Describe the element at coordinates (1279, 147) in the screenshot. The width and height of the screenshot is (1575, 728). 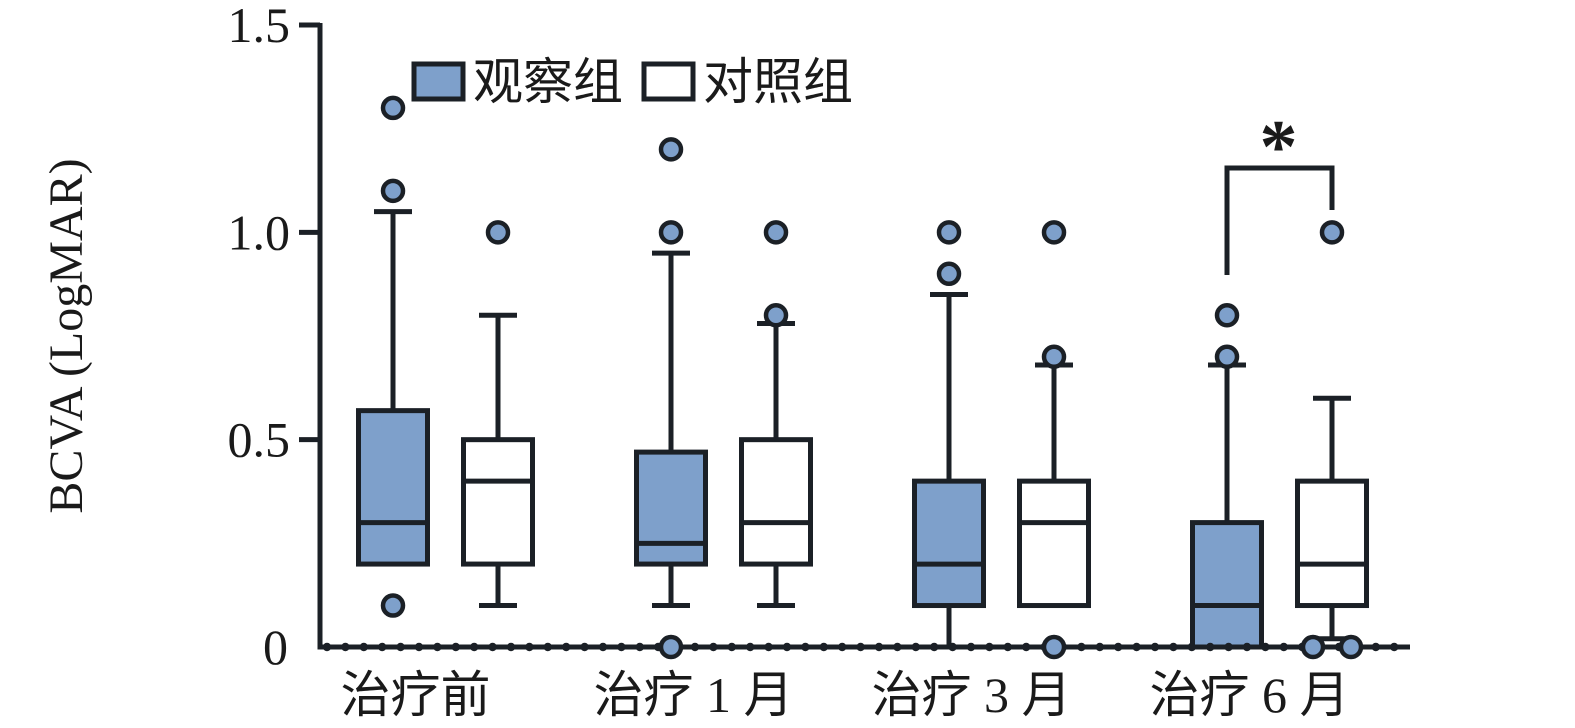
I see `significance-marker: *` at that location.